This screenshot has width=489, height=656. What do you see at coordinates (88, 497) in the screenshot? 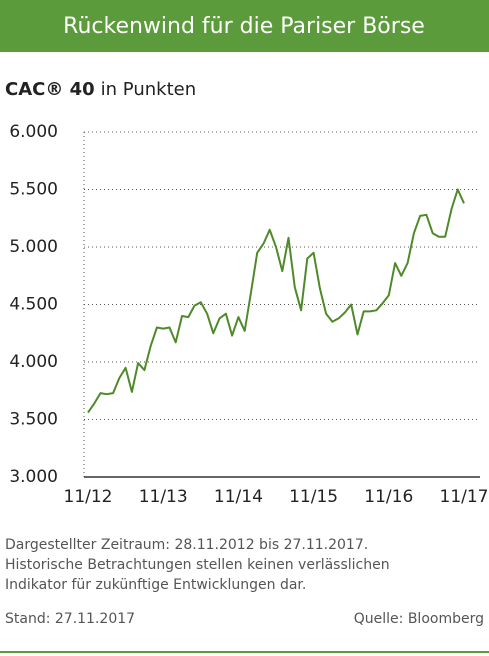
I see `x-tick-label: 11/12` at bounding box center [88, 497].